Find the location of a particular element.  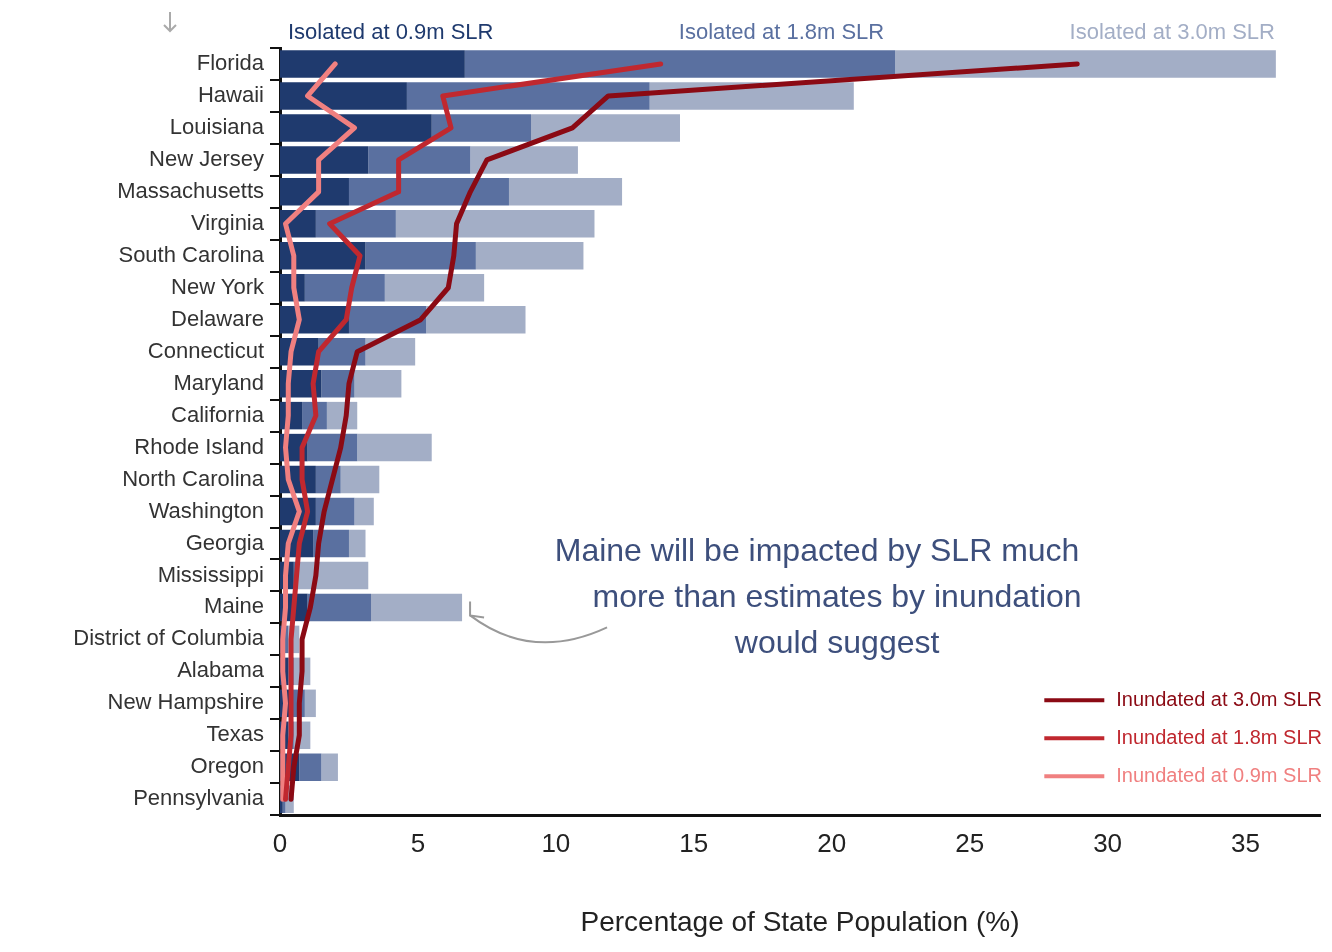

y-tick-label: Virginia is located at coordinates (228, 222).